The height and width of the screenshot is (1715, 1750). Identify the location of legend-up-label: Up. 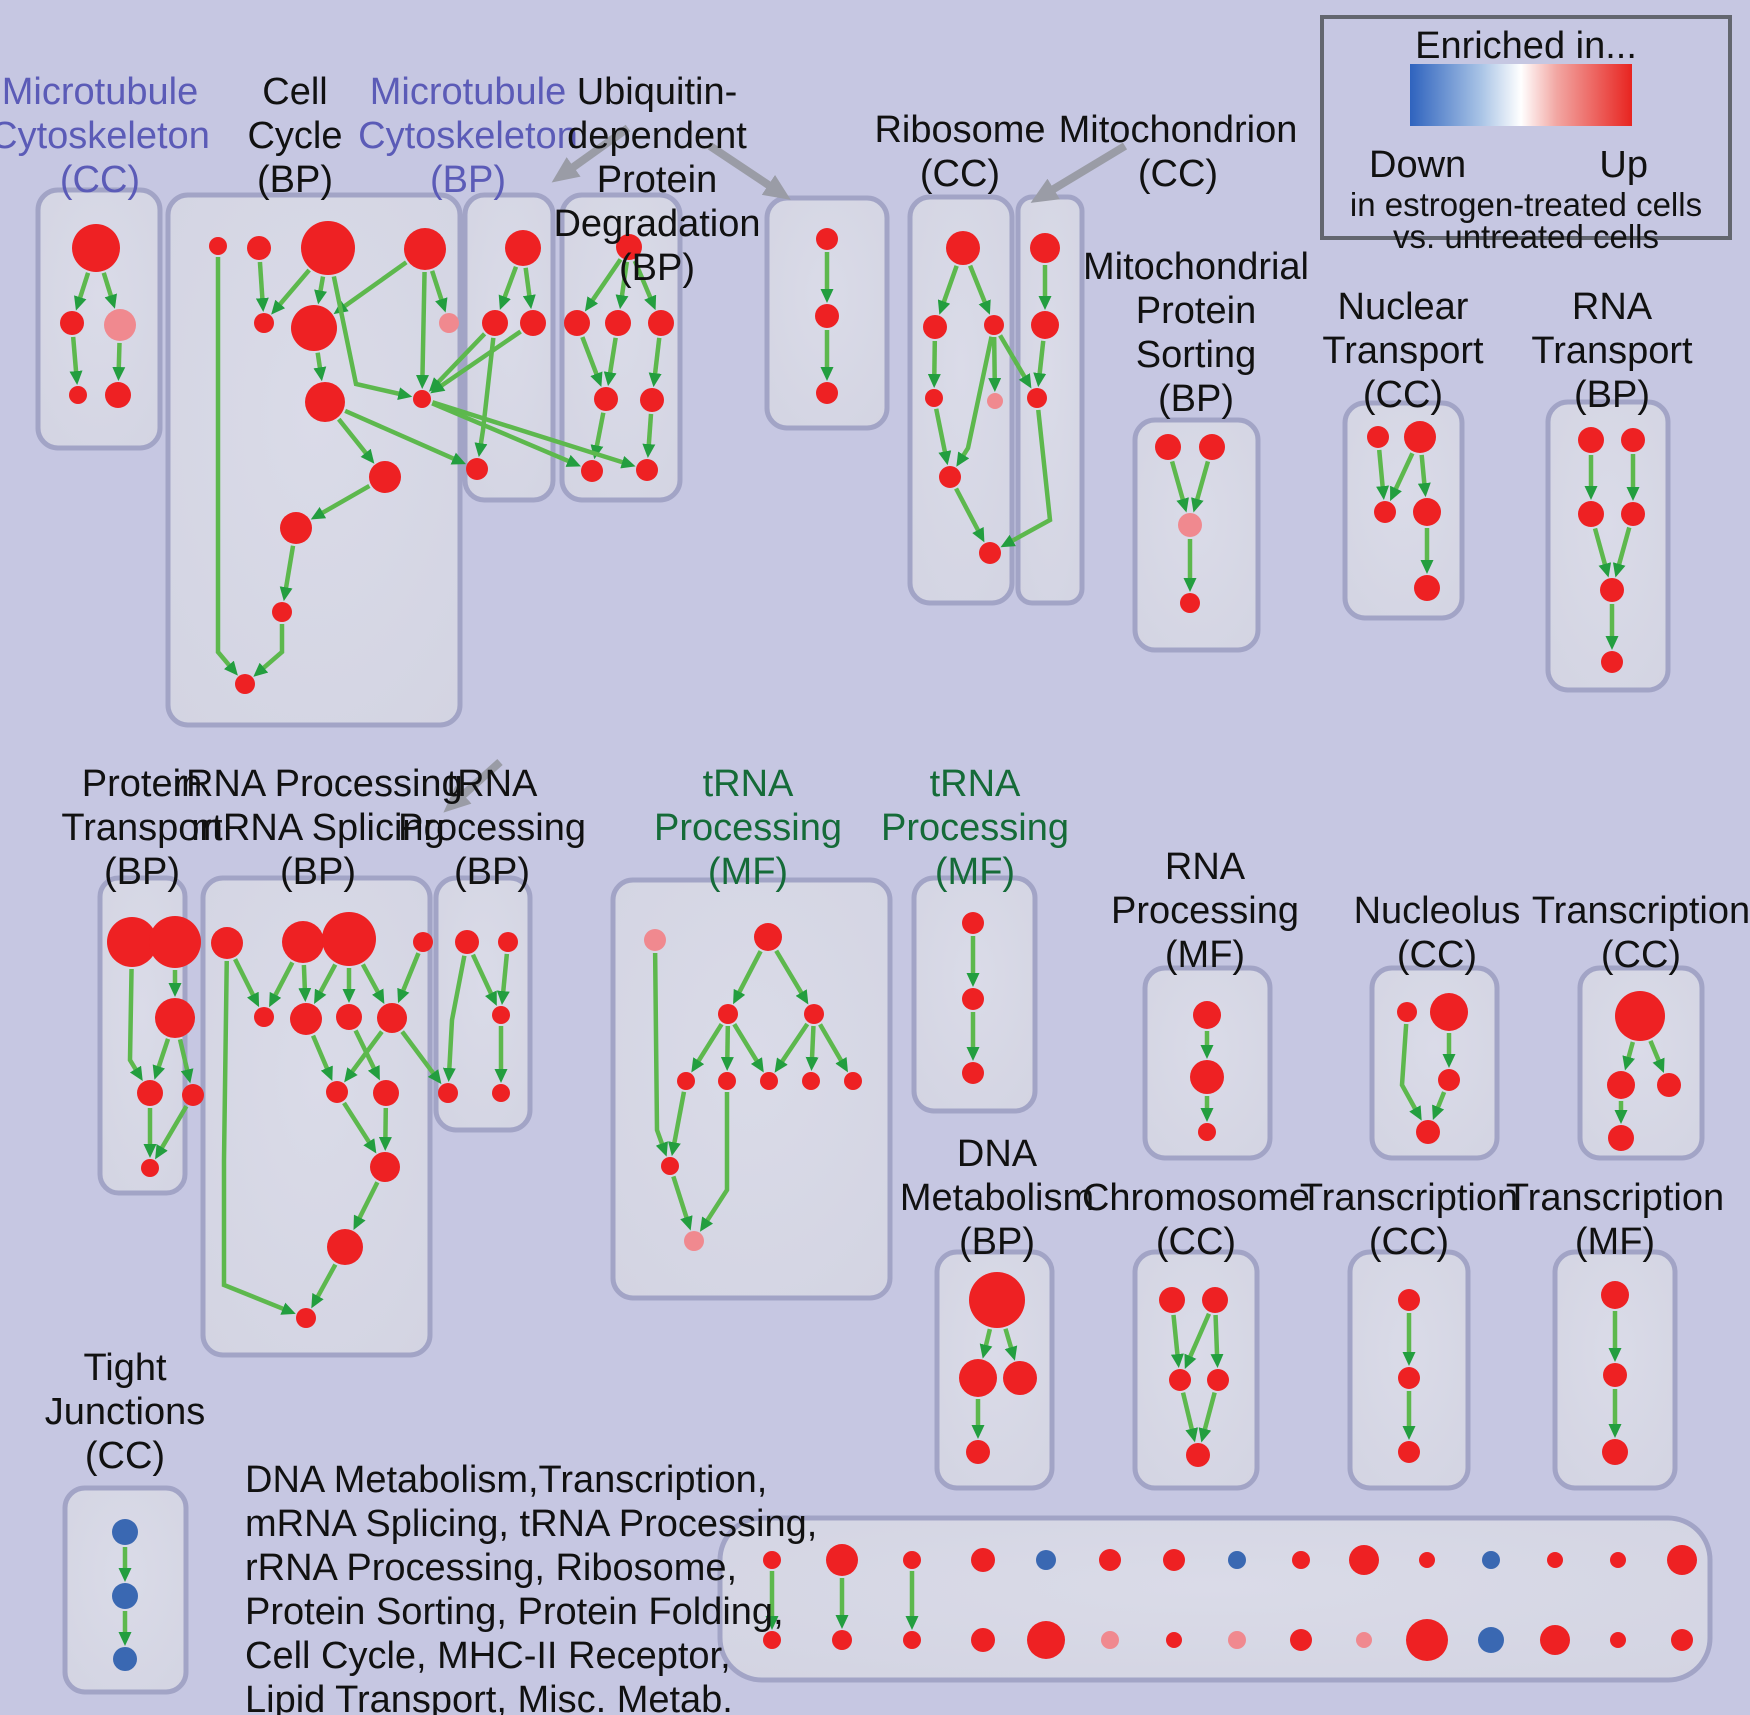
(1623, 165).